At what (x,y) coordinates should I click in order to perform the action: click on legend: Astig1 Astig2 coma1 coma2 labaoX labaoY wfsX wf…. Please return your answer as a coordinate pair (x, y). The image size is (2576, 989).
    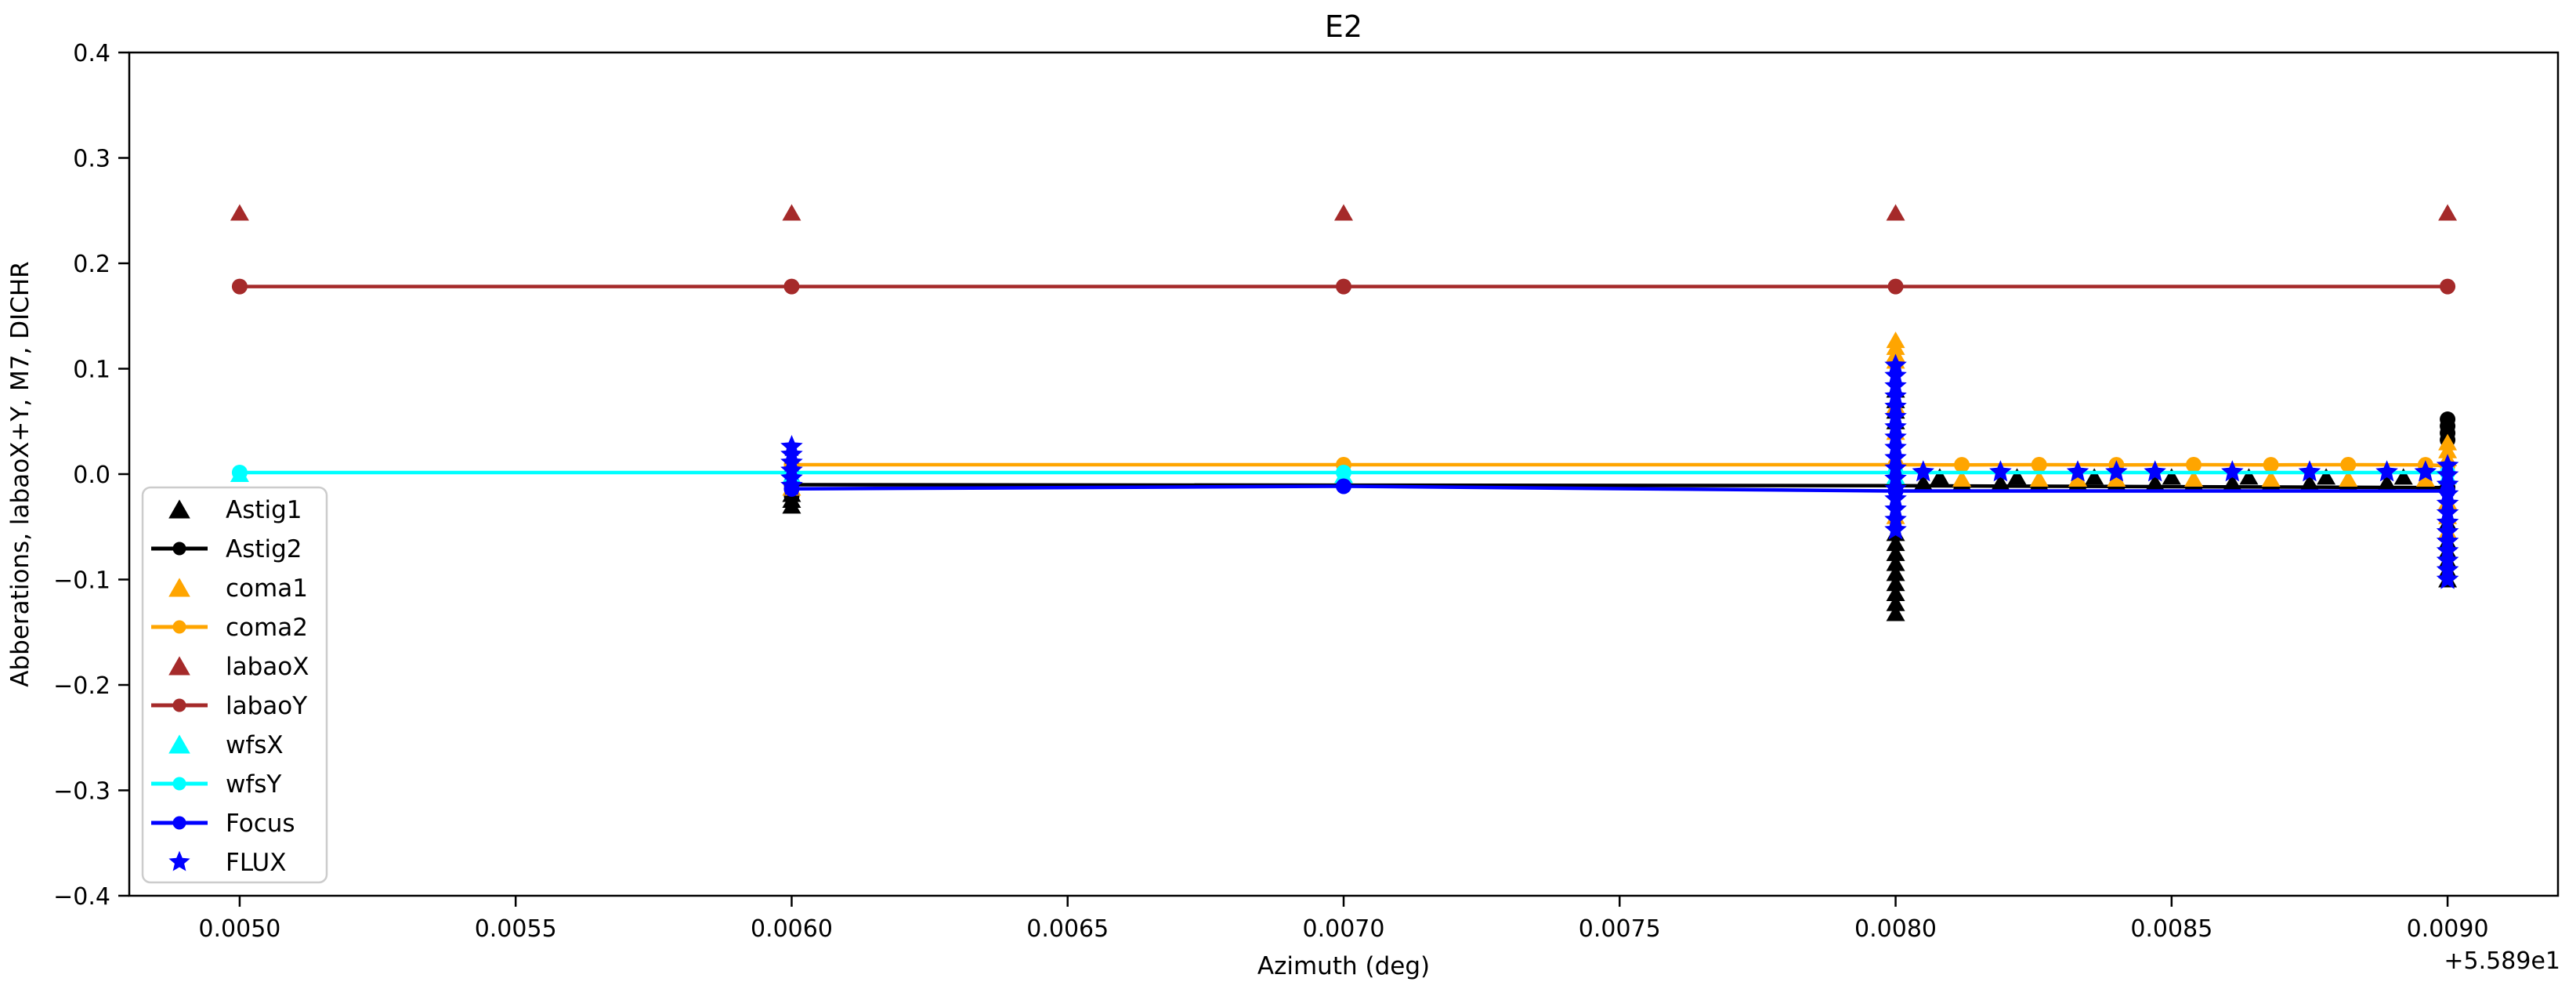
    Looking at the image, I should click on (235, 685).